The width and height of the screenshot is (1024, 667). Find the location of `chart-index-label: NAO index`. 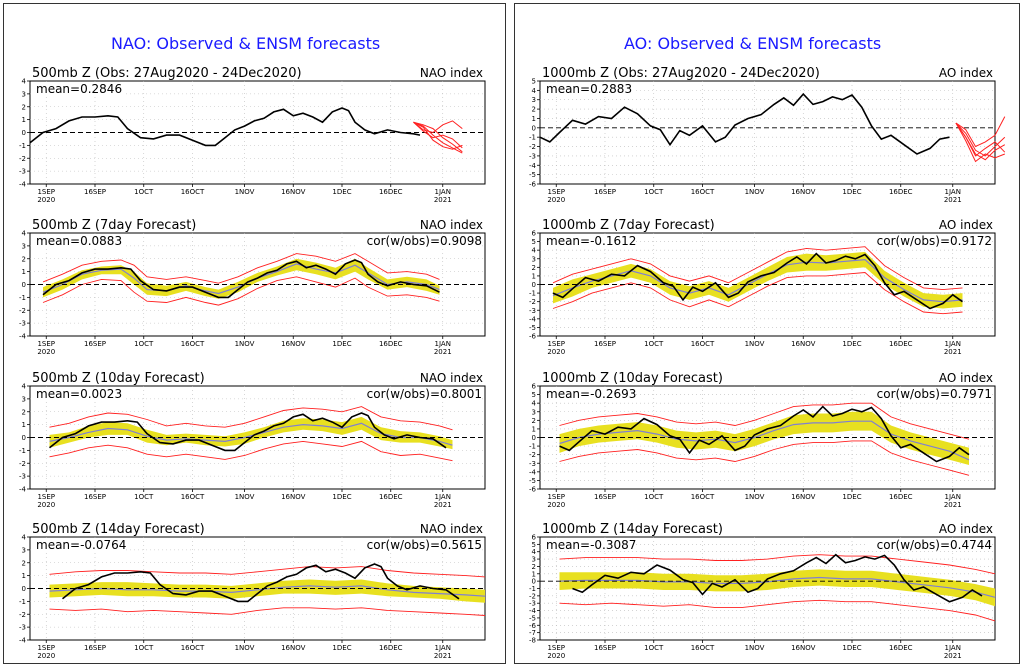

chart-index-label: NAO index is located at coordinates (451, 73).